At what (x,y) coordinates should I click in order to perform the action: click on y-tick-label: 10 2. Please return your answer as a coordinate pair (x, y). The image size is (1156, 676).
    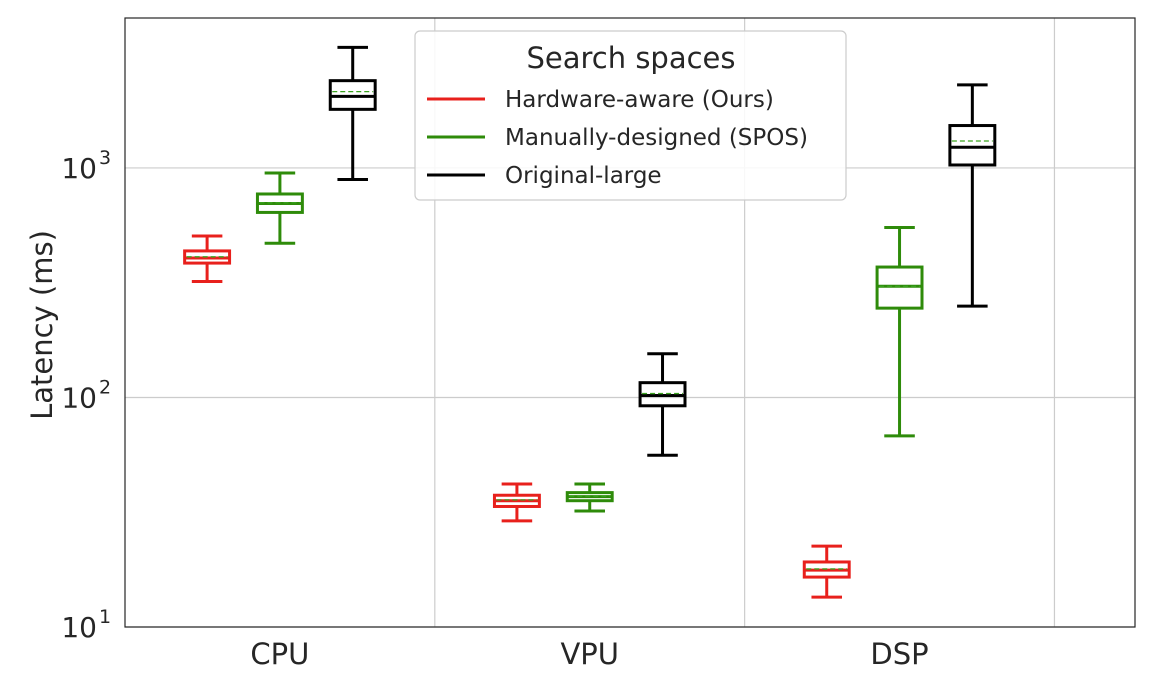
    Looking at the image, I should click on (86, 395).